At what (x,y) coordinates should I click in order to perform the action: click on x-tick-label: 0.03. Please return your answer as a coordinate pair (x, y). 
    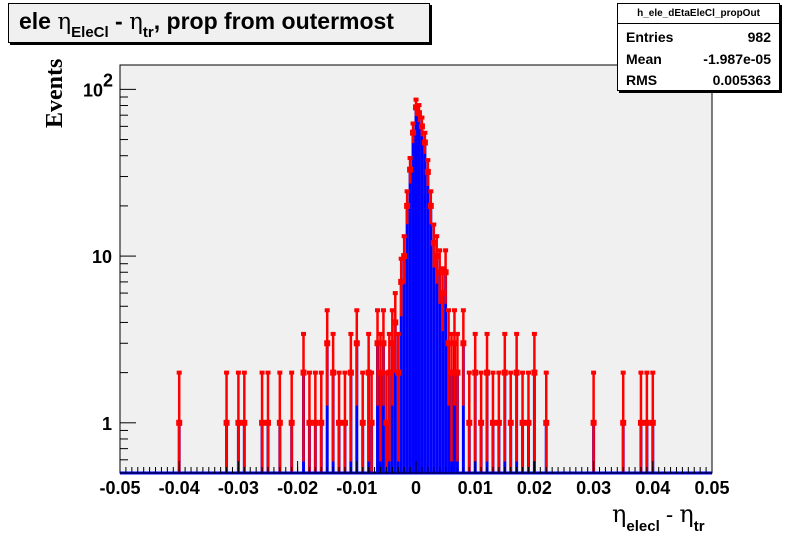
    Looking at the image, I should click on (593, 488).